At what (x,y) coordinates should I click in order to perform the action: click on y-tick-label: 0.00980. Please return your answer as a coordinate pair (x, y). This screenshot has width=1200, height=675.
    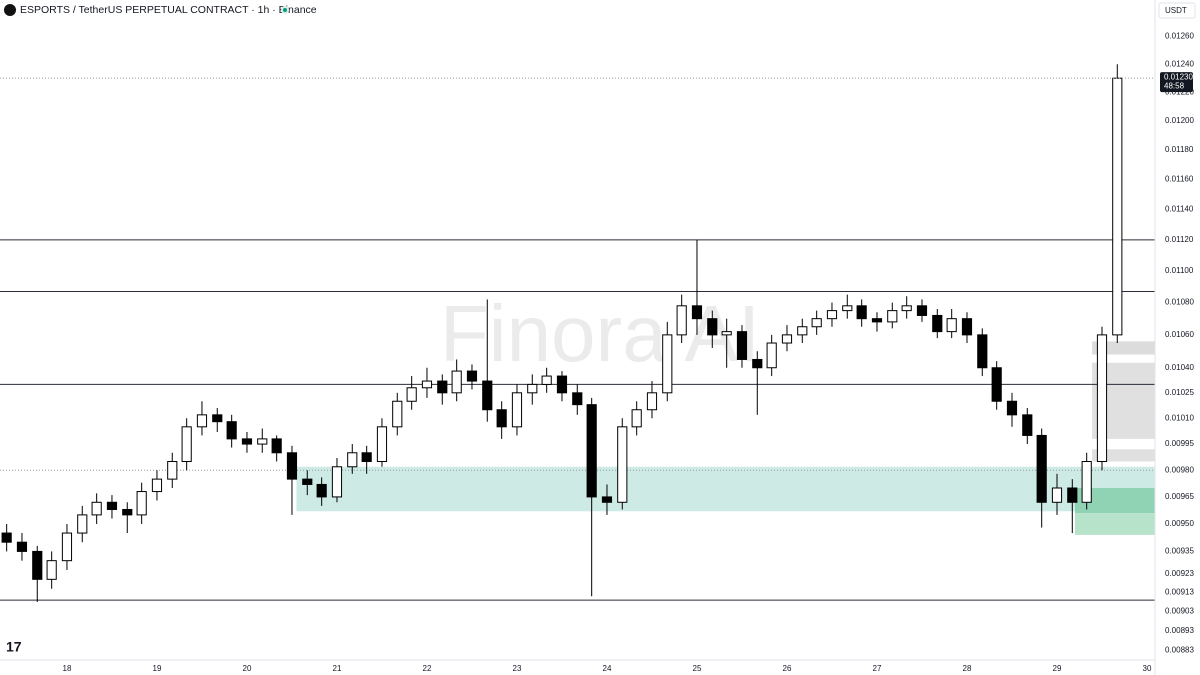
    Looking at the image, I should click on (1179, 469).